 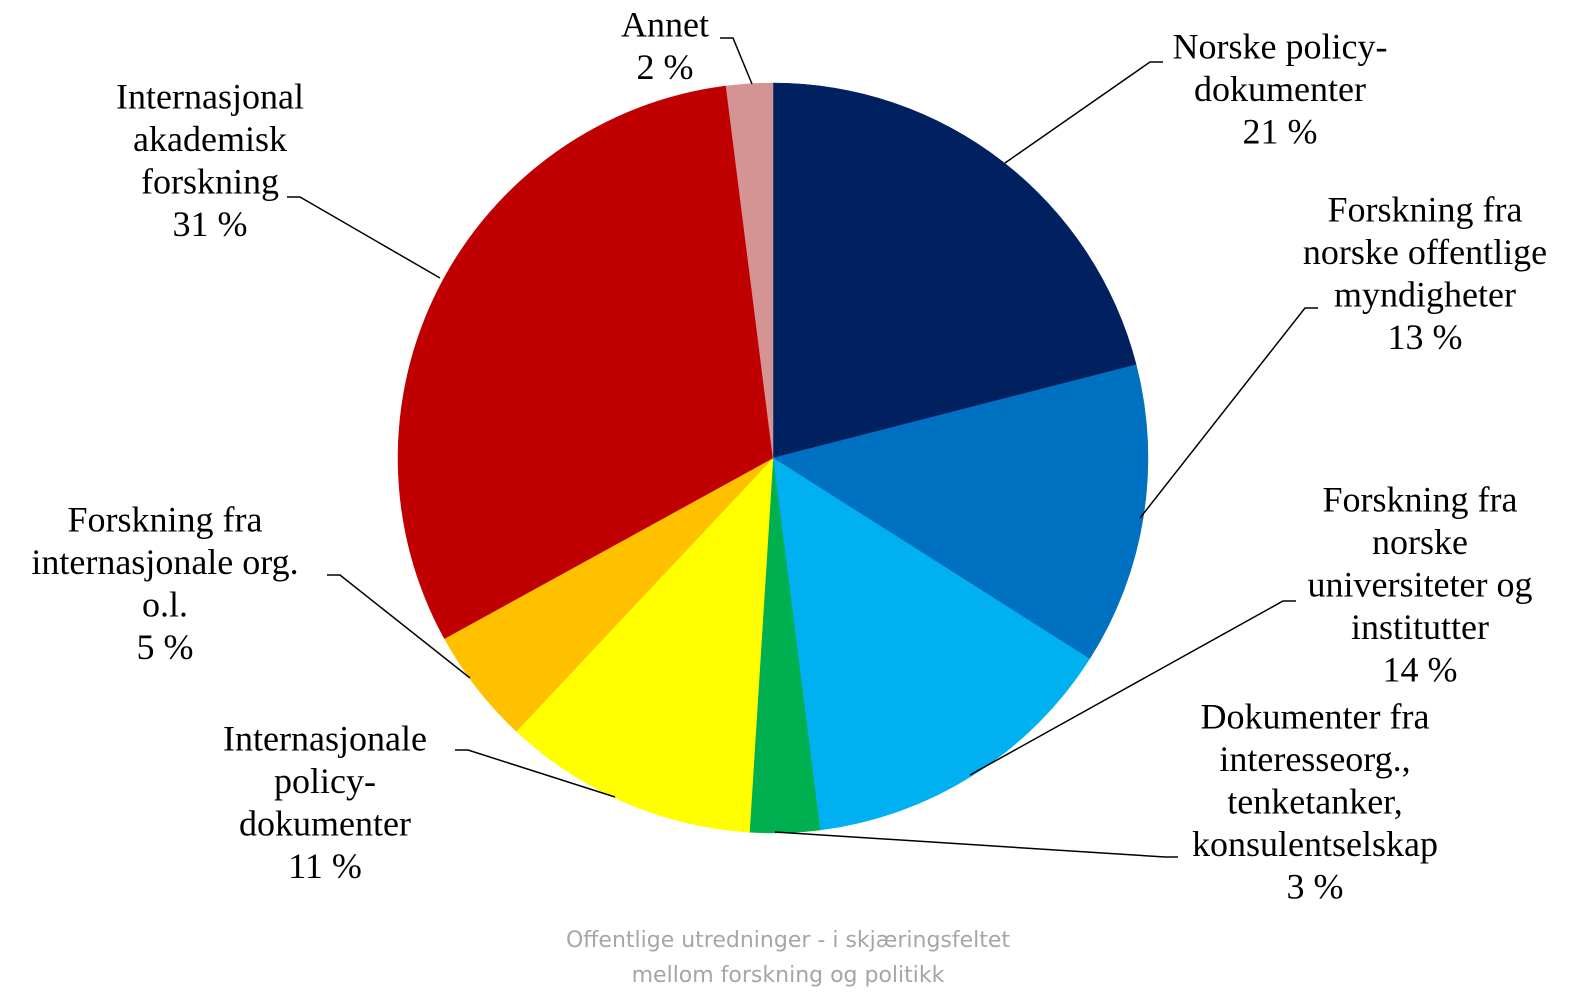 I want to click on value-label: 31 %, so click(x=210, y=224).